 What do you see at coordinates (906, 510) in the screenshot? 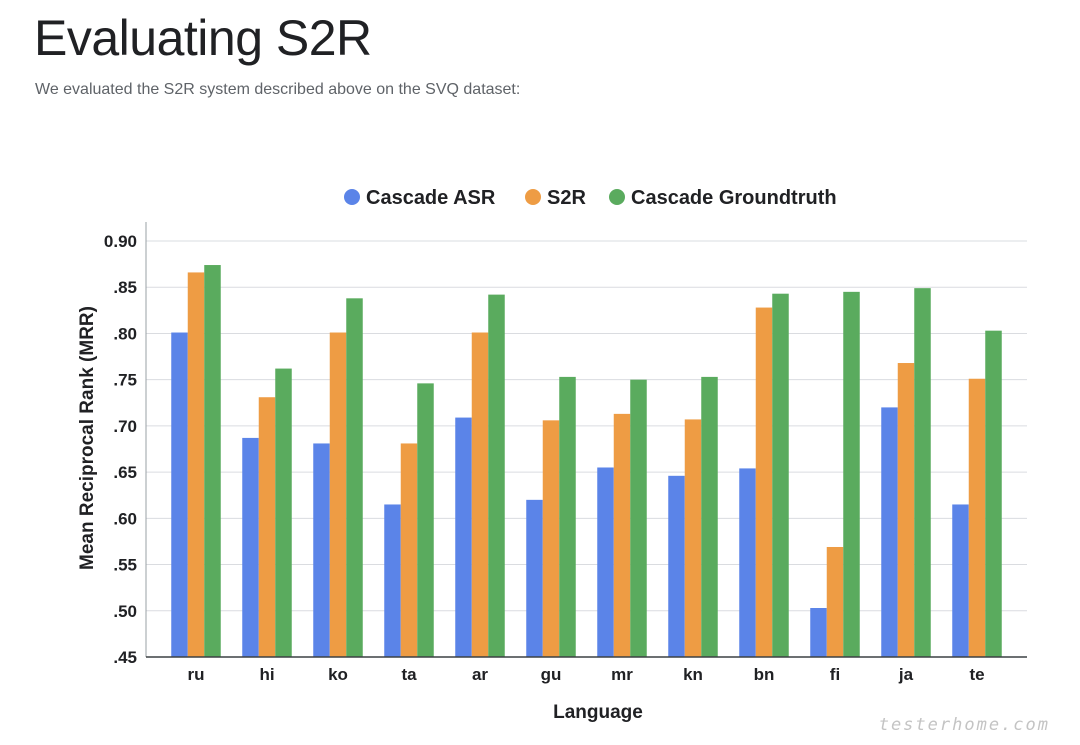
I see `bar-s2r-ja` at bounding box center [906, 510].